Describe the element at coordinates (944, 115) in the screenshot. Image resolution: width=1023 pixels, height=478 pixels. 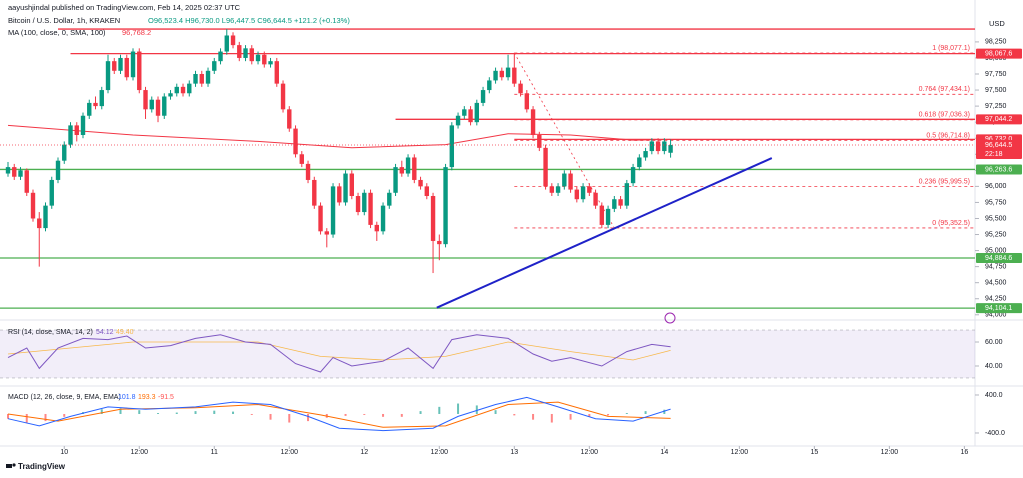
I see `fib-label: 0.618 (97,036.3)` at that location.